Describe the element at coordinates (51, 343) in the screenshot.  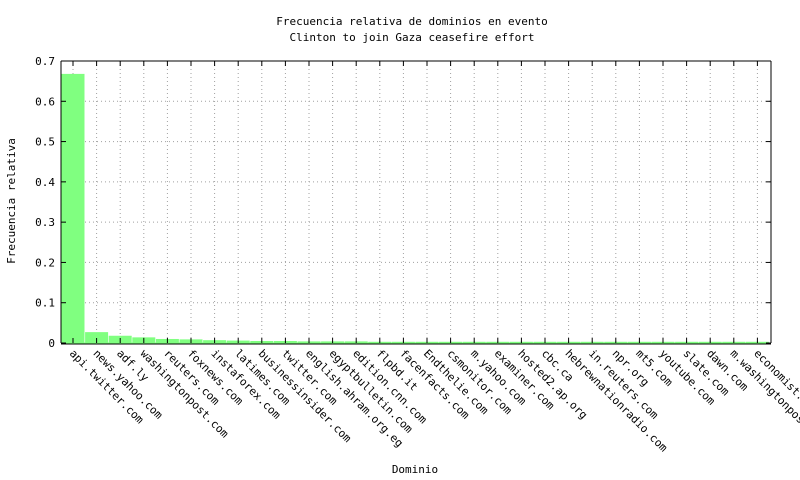
I see `y-tick-label: 0` at that location.